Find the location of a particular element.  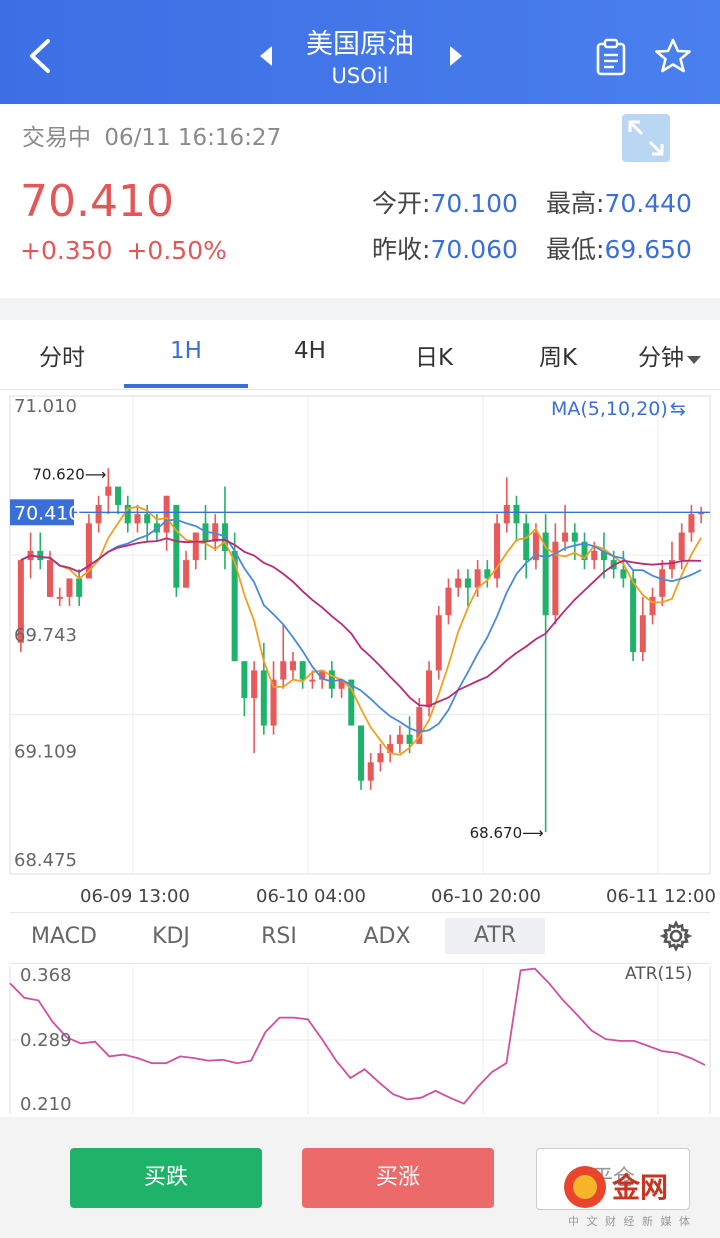

sell-button: 买跌 is located at coordinates (166, 1178).